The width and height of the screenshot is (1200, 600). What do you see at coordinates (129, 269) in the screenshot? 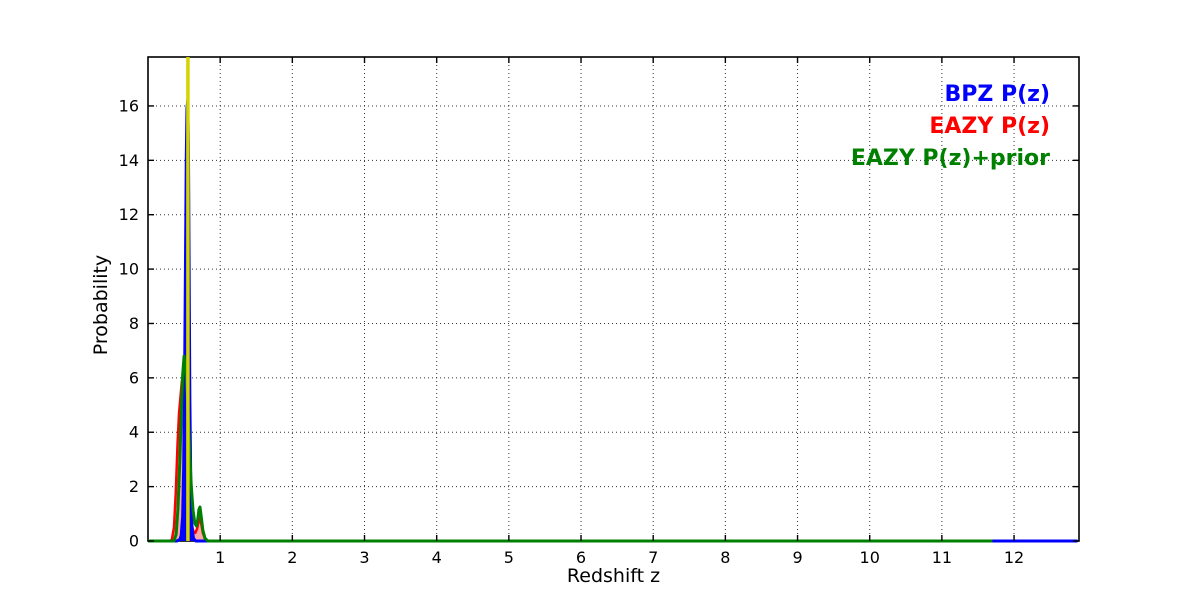
I see `y-tick-label: 10` at bounding box center [129, 269].